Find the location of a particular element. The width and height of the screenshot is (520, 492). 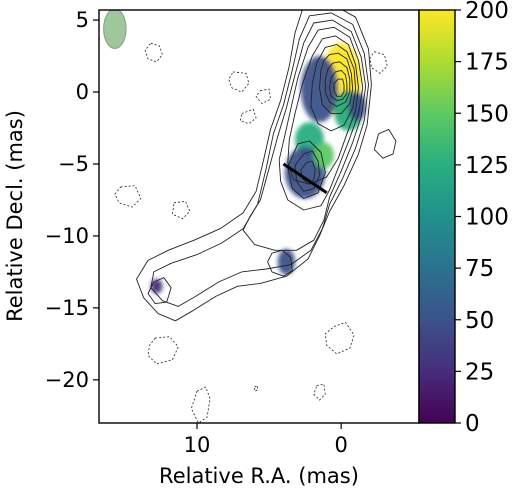

colorbar-tick-label: 175 is located at coordinates (487, 63).